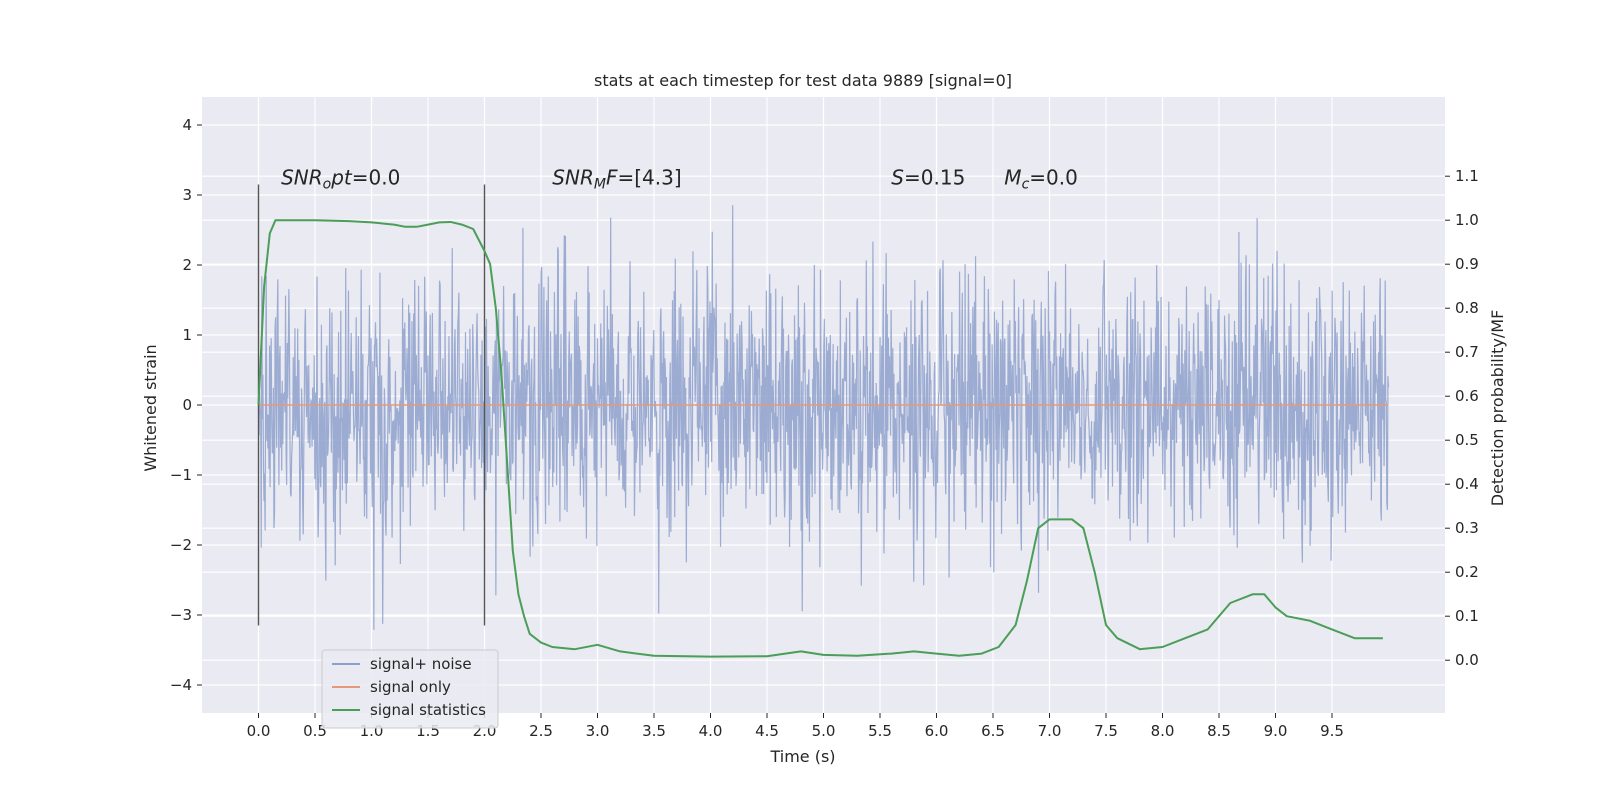 The width and height of the screenshot is (1600, 800). What do you see at coordinates (598, 731) in the screenshot?
I see `x-tick-label: 3.0` at bounding box center [598, 731].